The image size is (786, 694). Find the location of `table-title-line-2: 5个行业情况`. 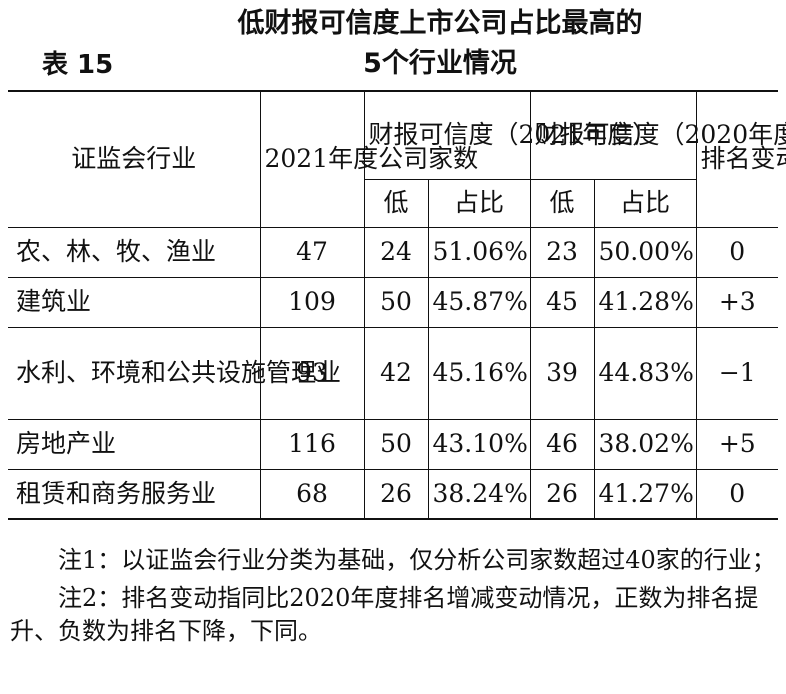

table-title-line-2: 5个行业情况 is located at coordinates (440, 63).